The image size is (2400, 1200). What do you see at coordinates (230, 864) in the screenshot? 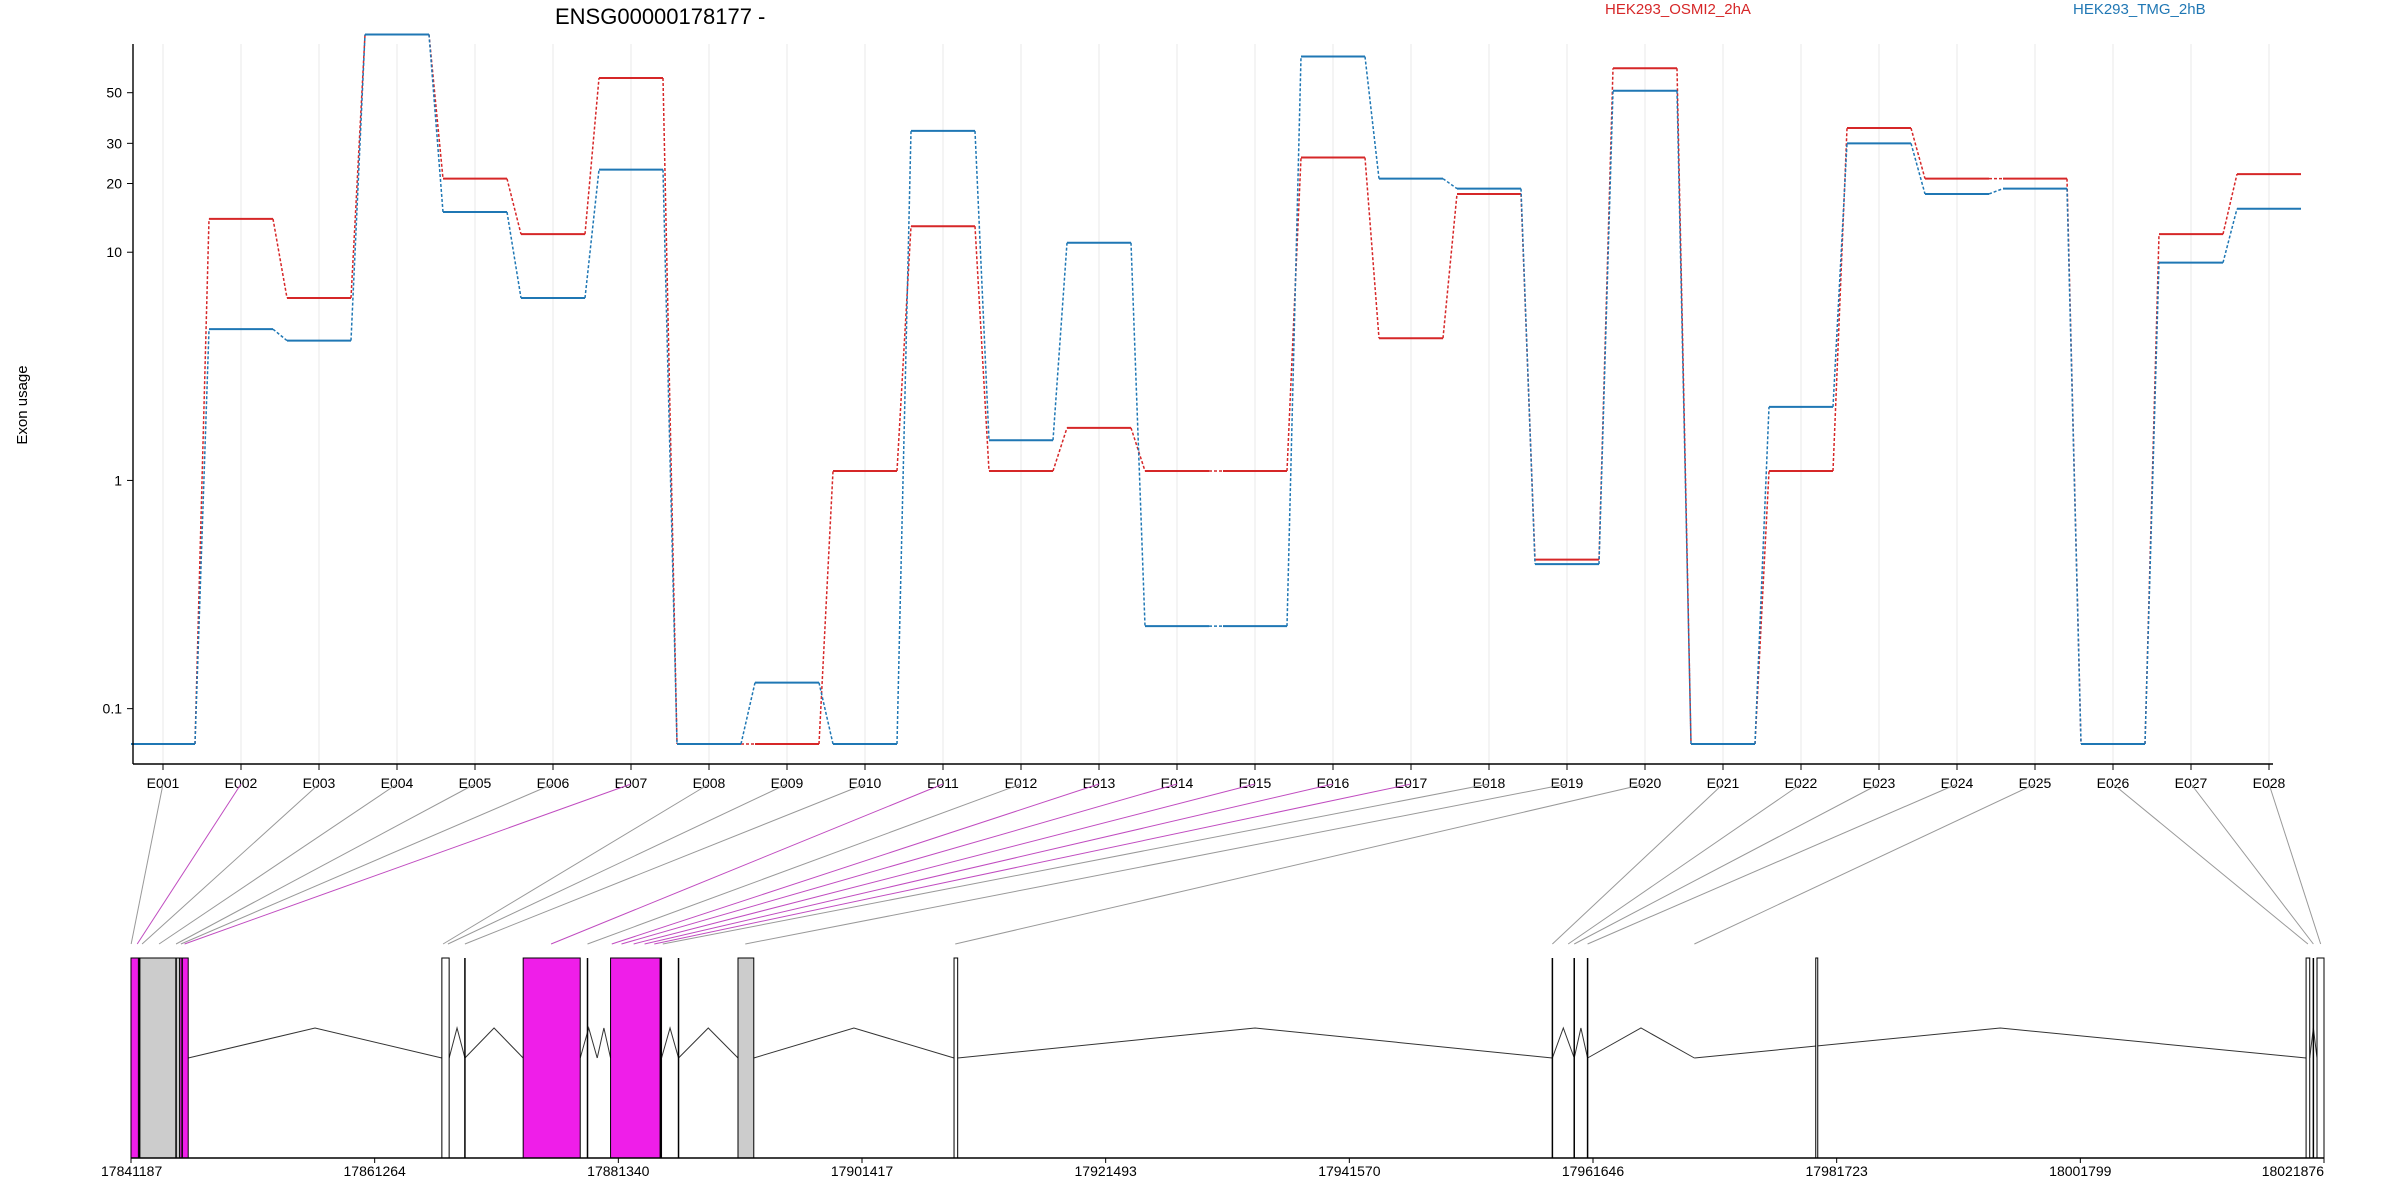
I see `exon-link-E003` at bounding box center [230, 864].